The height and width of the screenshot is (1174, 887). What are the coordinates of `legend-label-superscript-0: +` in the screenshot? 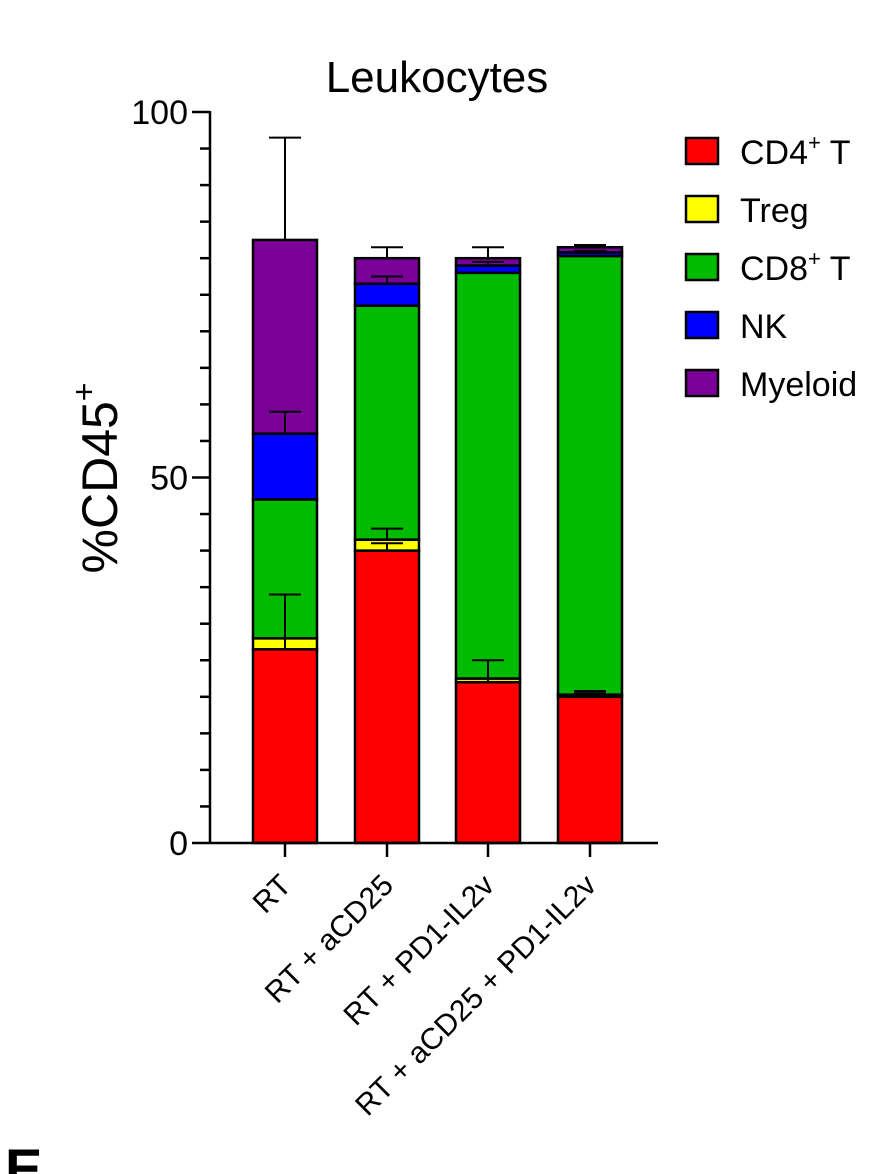 It's located at (814, 142).